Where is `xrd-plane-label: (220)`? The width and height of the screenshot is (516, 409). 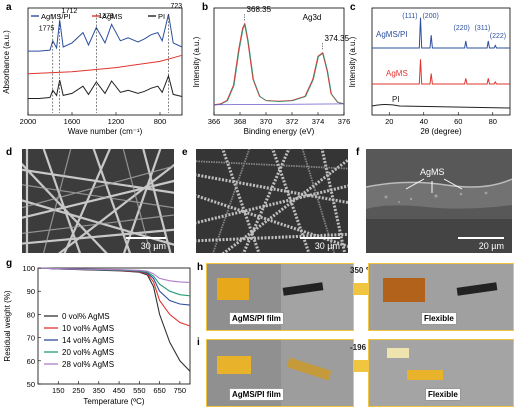 xrd-plane-label: (220) is located at coordinates (462, 28).